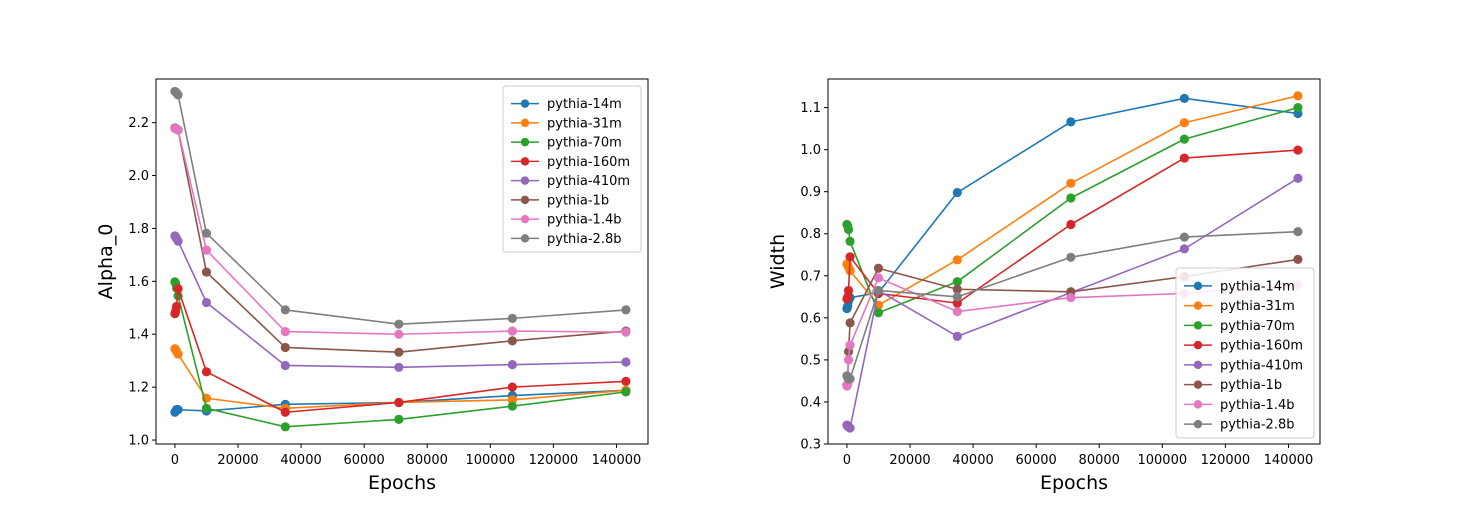 This screenshot has height=518, width=1461. I want to click on legend-box, so click(572, 169).